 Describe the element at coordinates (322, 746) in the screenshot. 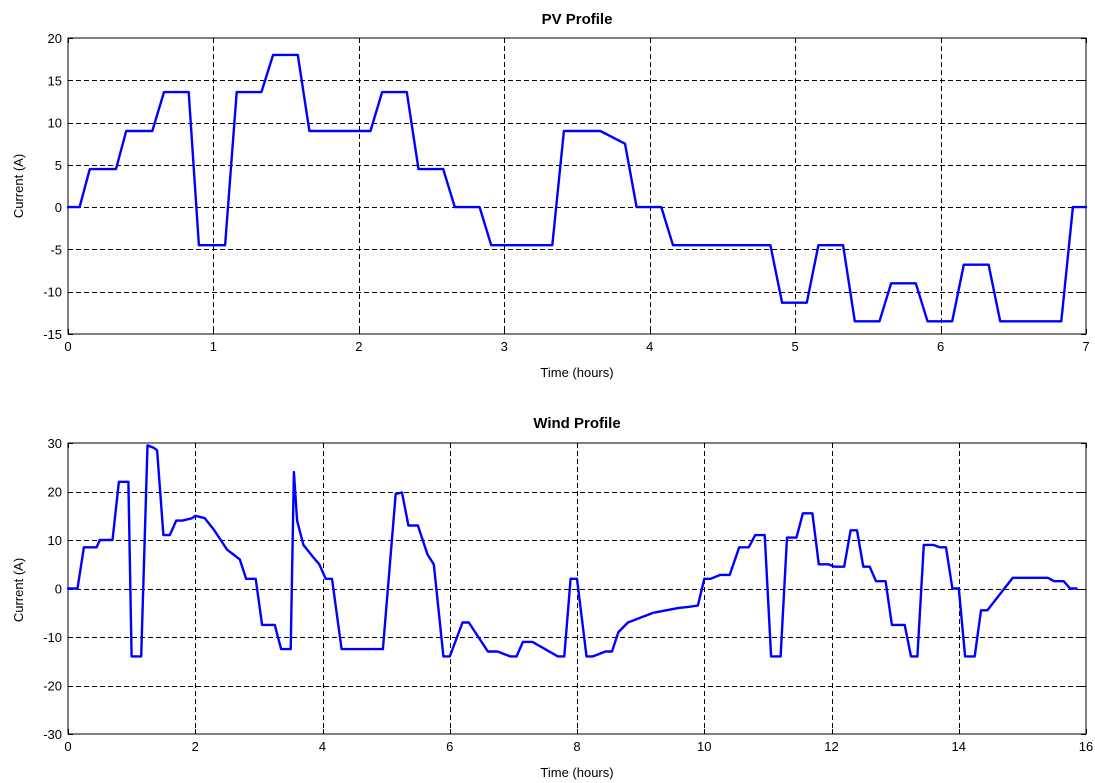

I see `wind-x-tick-label: 4` at that location.